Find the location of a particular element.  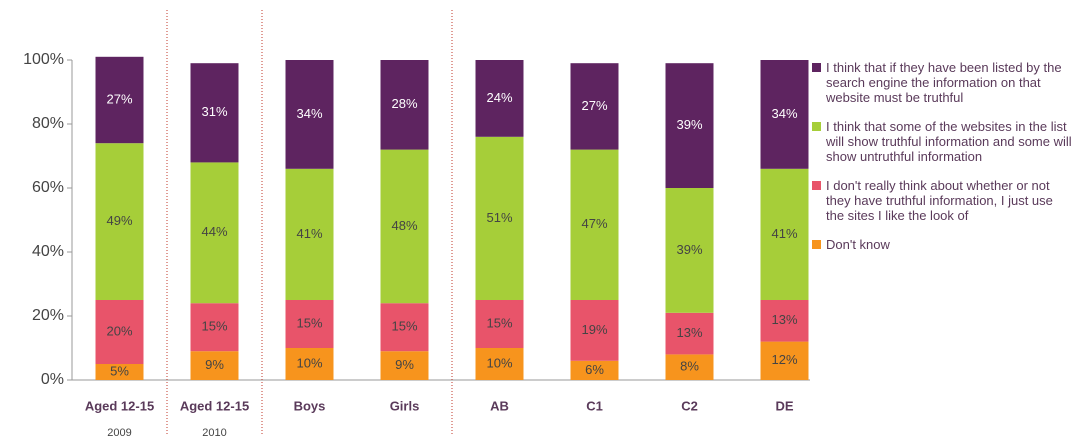

value-label: 6% is located at coordinates (594, 369).